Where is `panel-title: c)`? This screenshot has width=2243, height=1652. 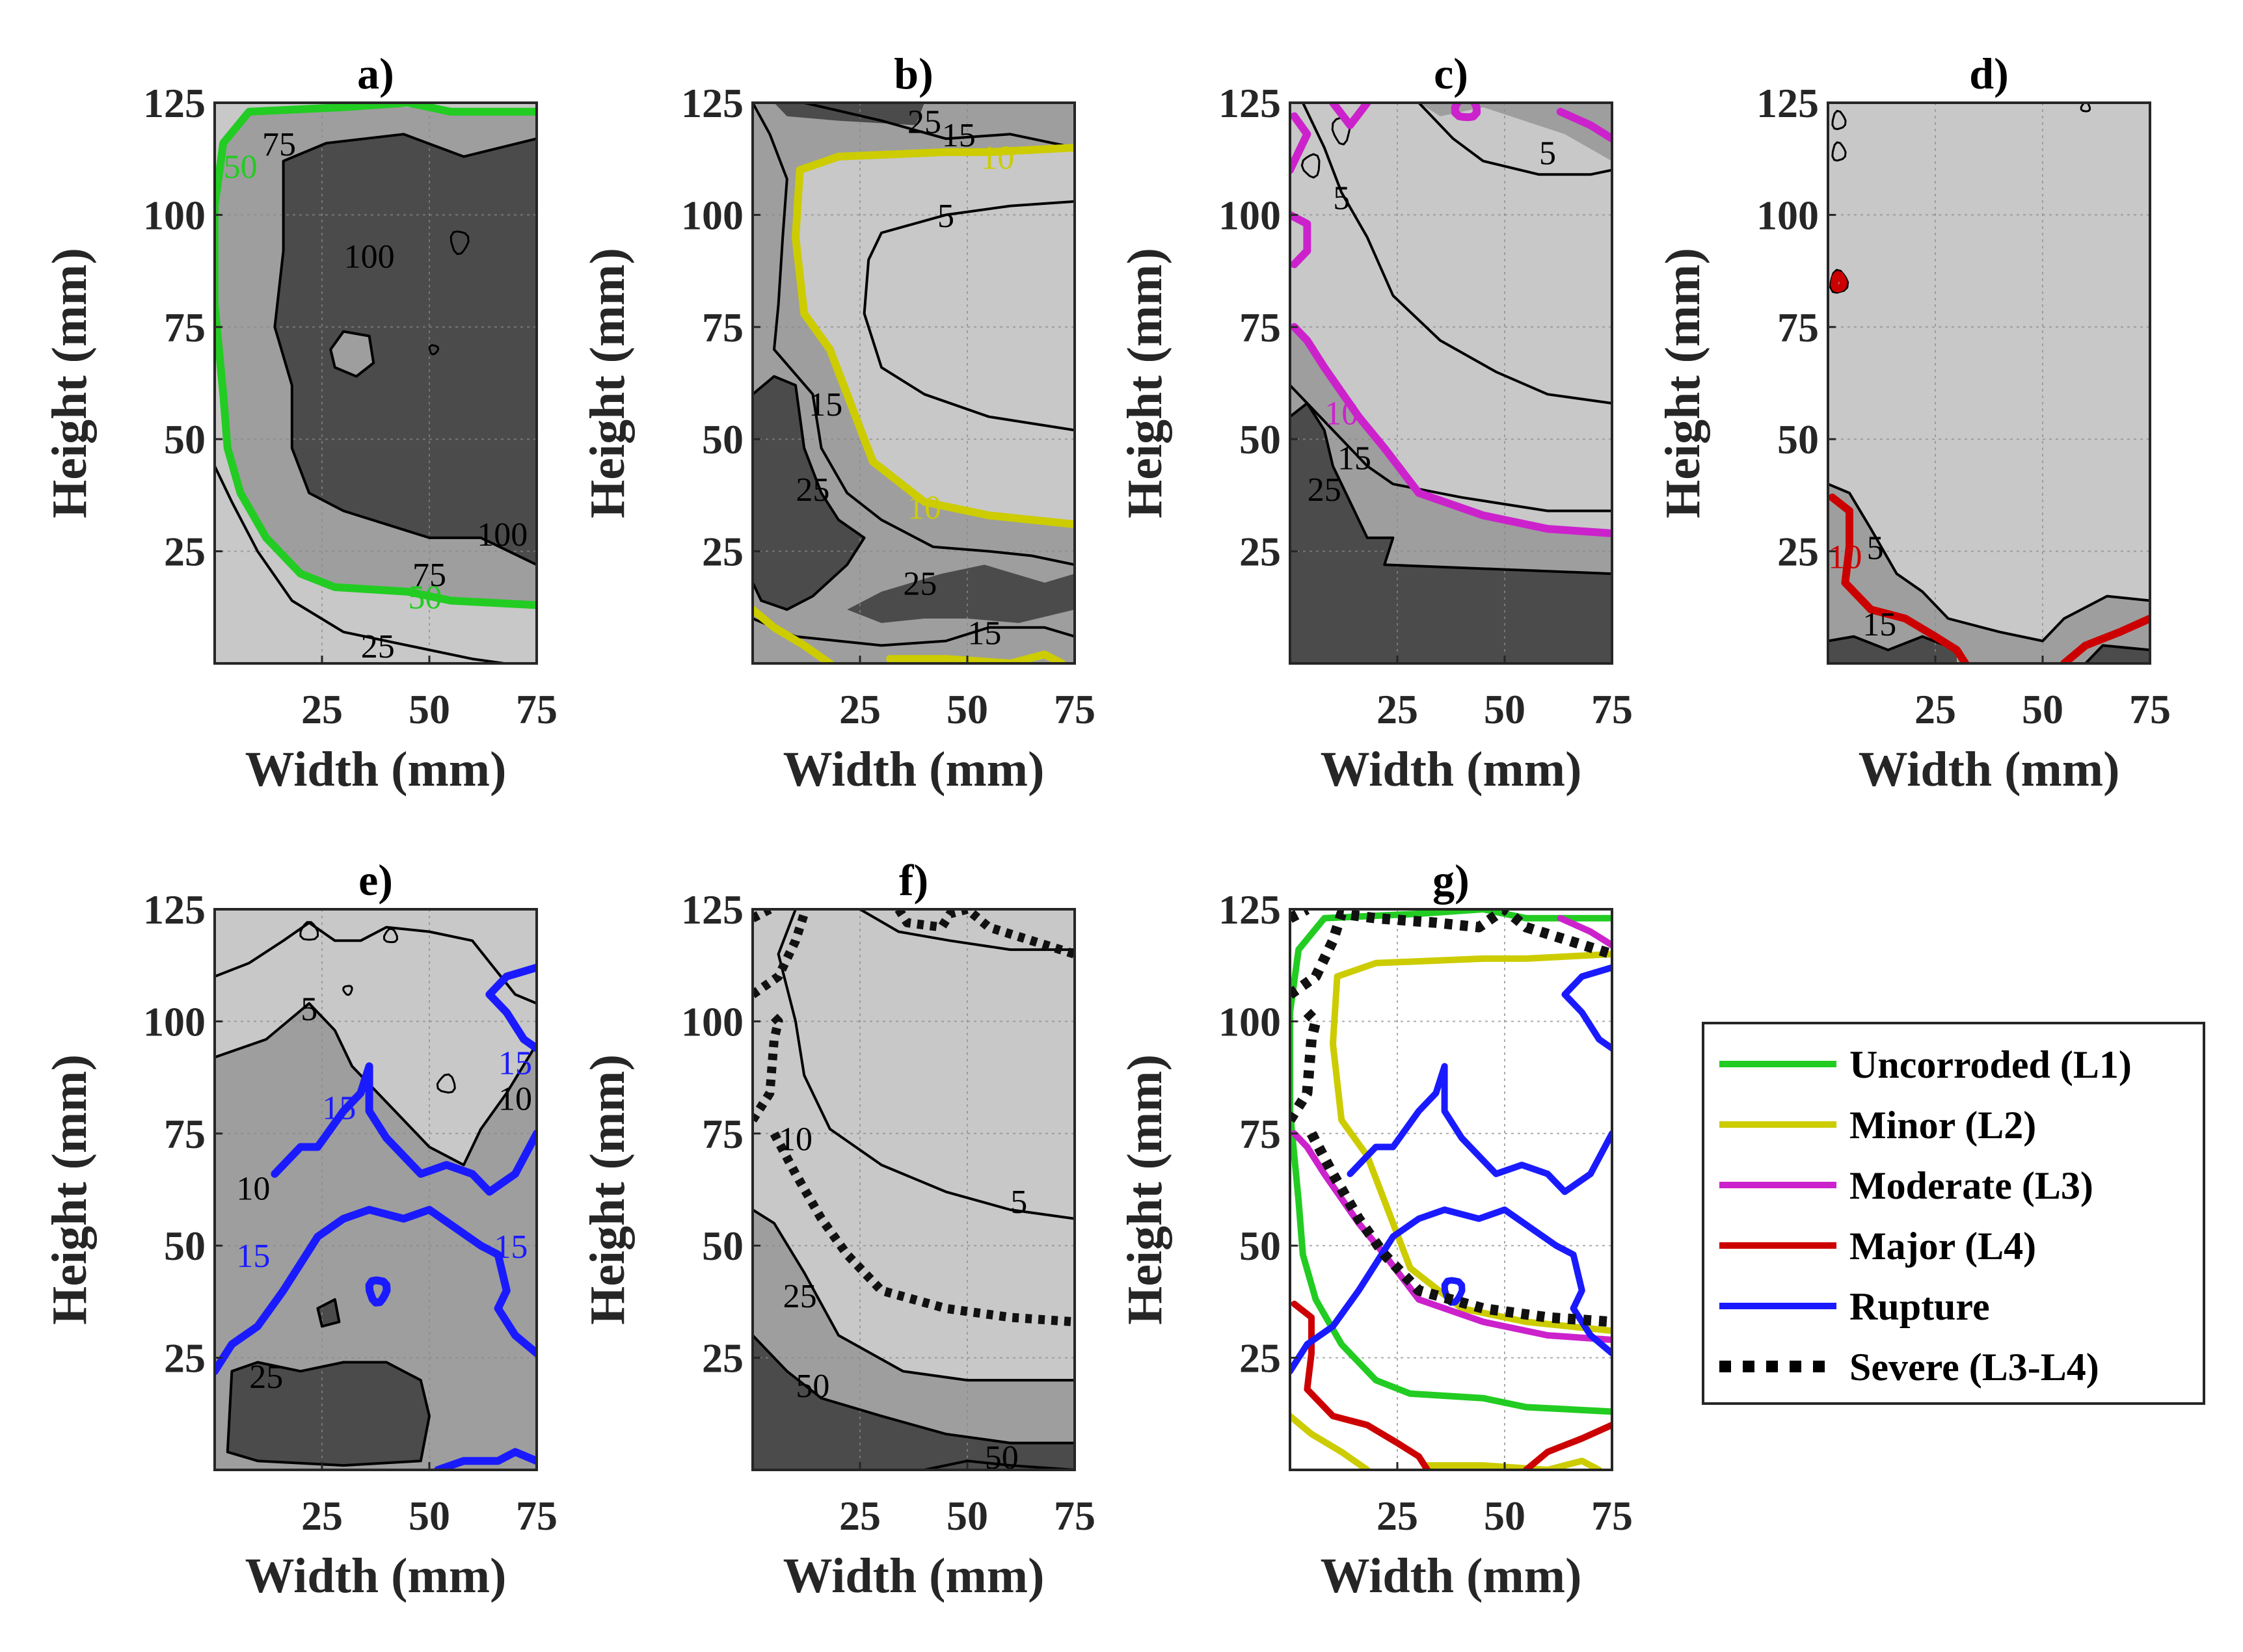 panel-title: c) is located at coordinates (1451, 73).